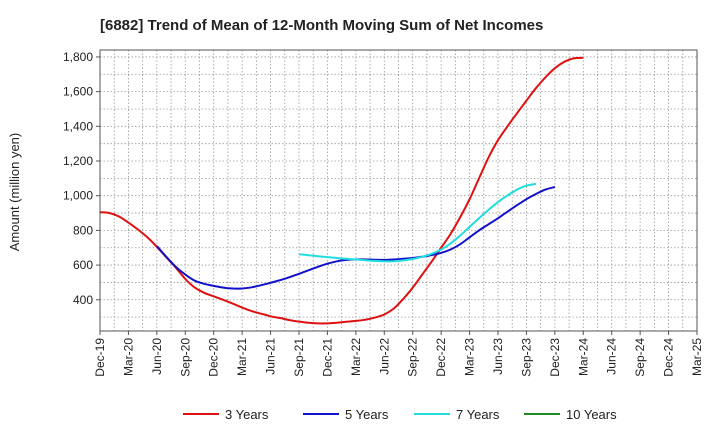 Image resolution: width=720 pixels, height=440 pixels. I want to click on x-tick-label: Dec-24, so click(669, 357).